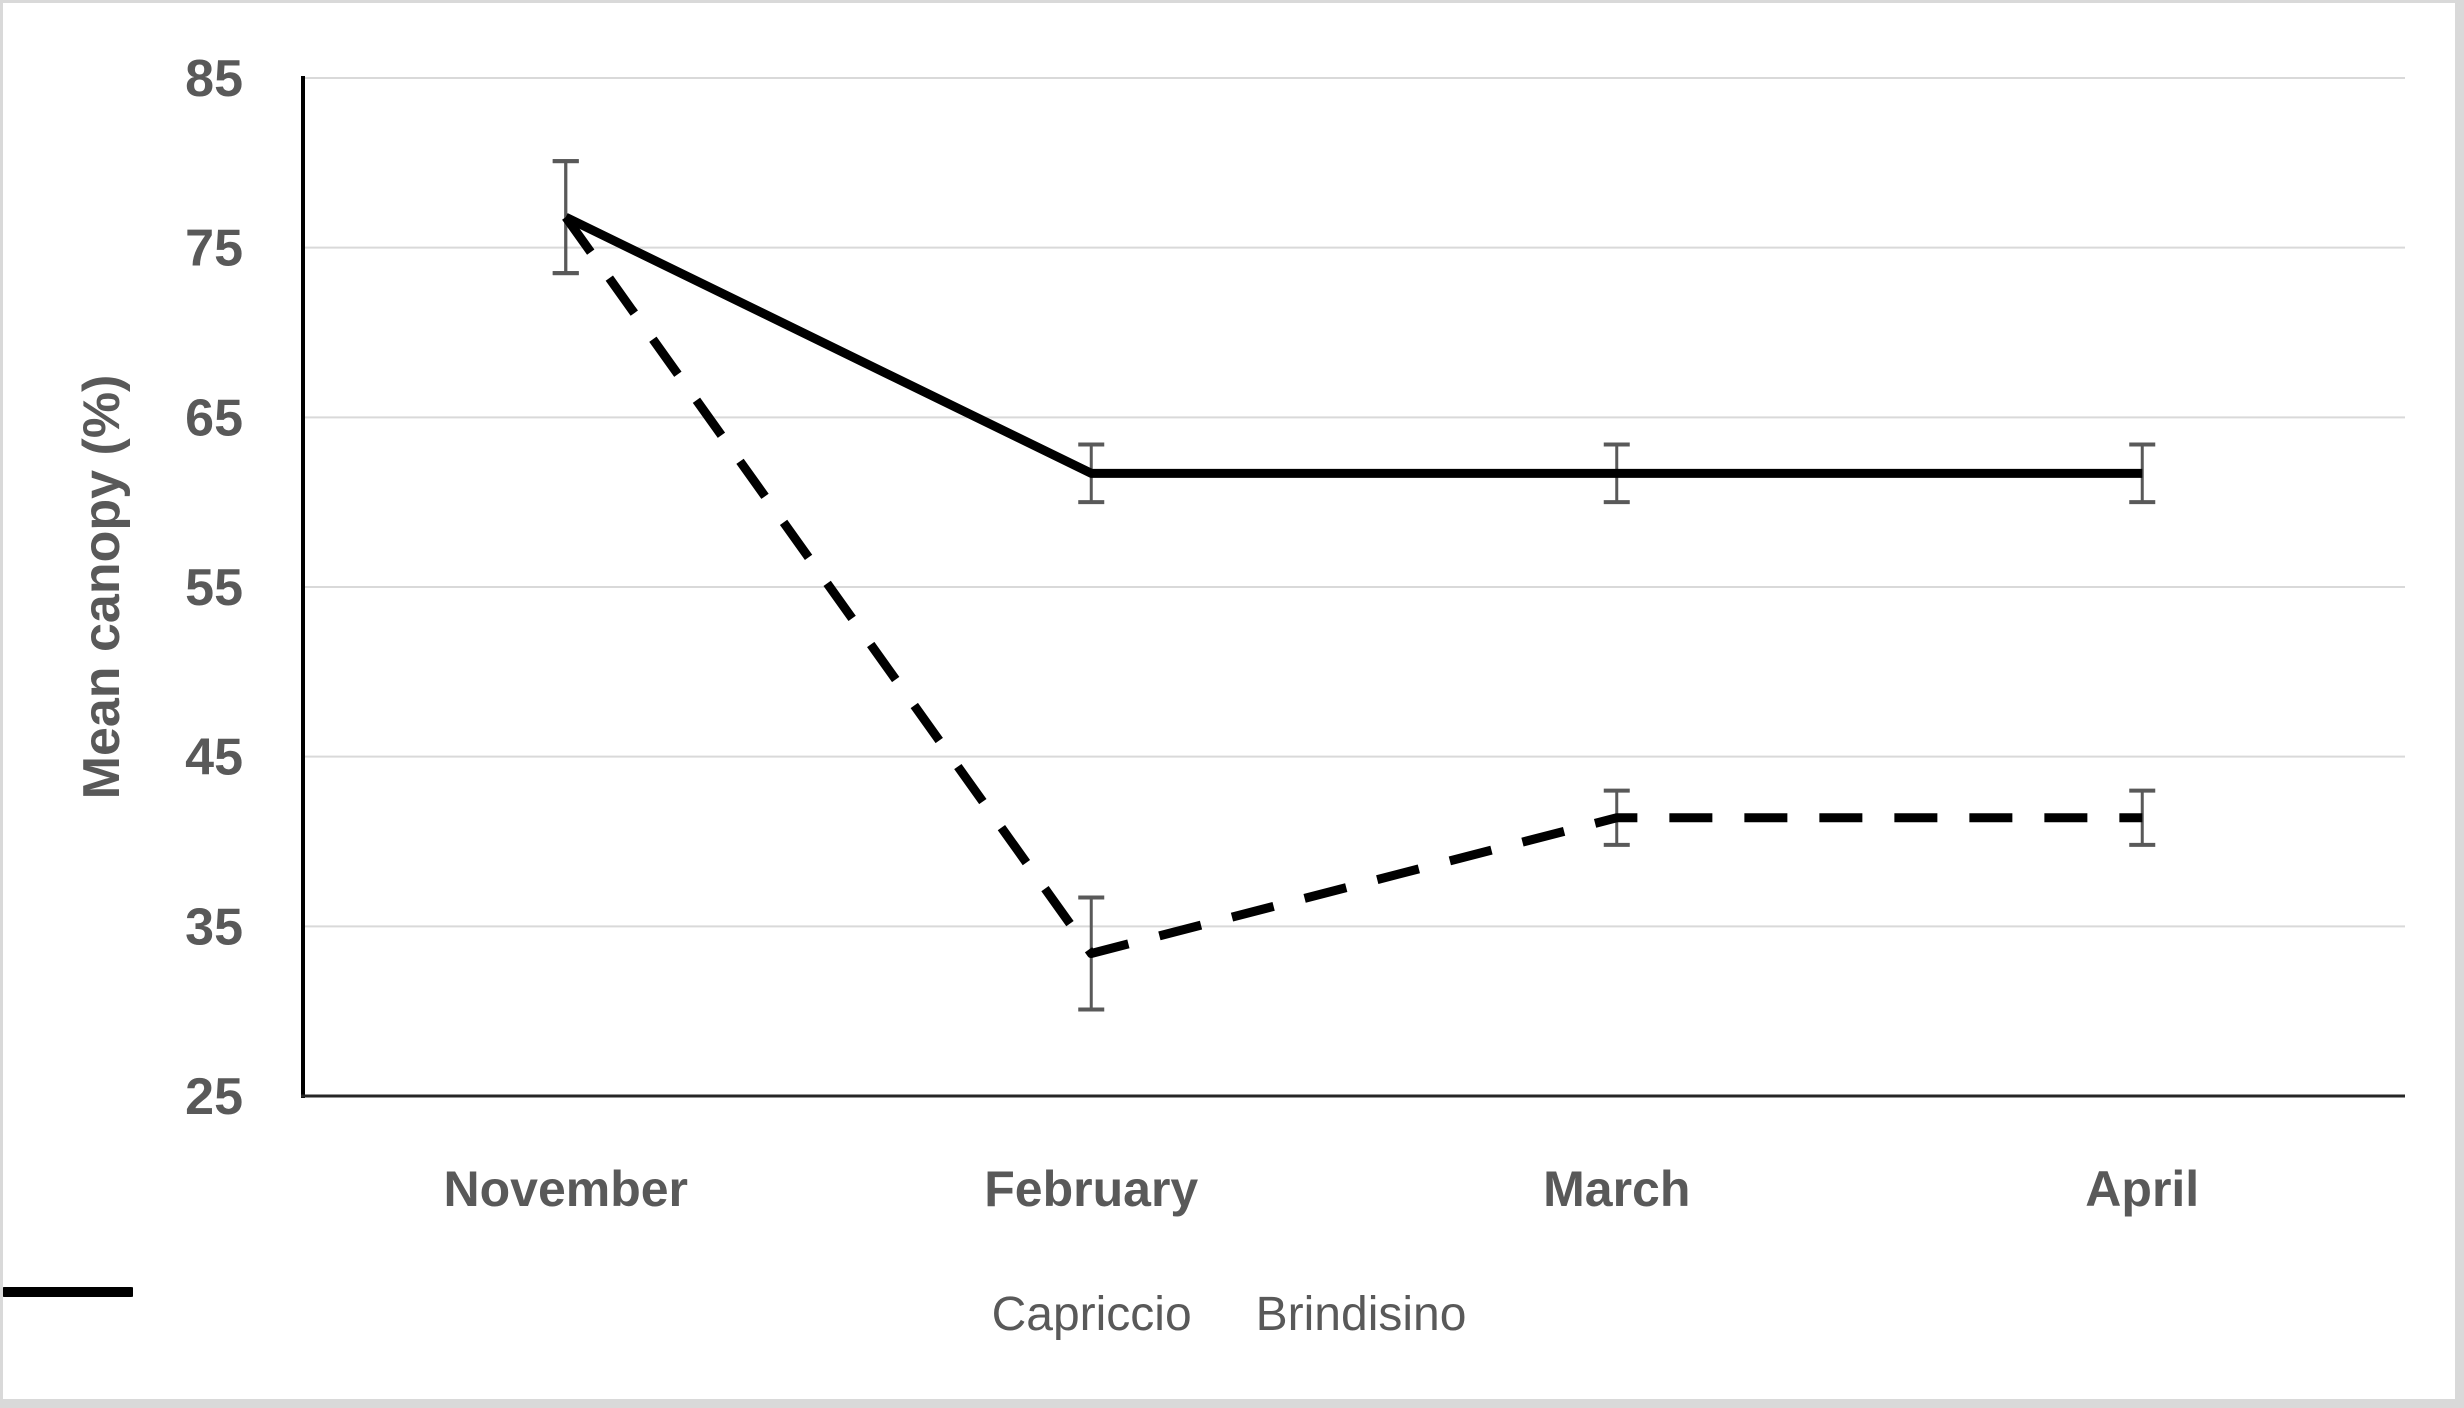 Image resolution: width=2464 pixels, height=1408 pixels. What do you see at coordinates (565, 1189) in the screenshot?
I see `x-category-label: November` at bounding box center [565, 1189].